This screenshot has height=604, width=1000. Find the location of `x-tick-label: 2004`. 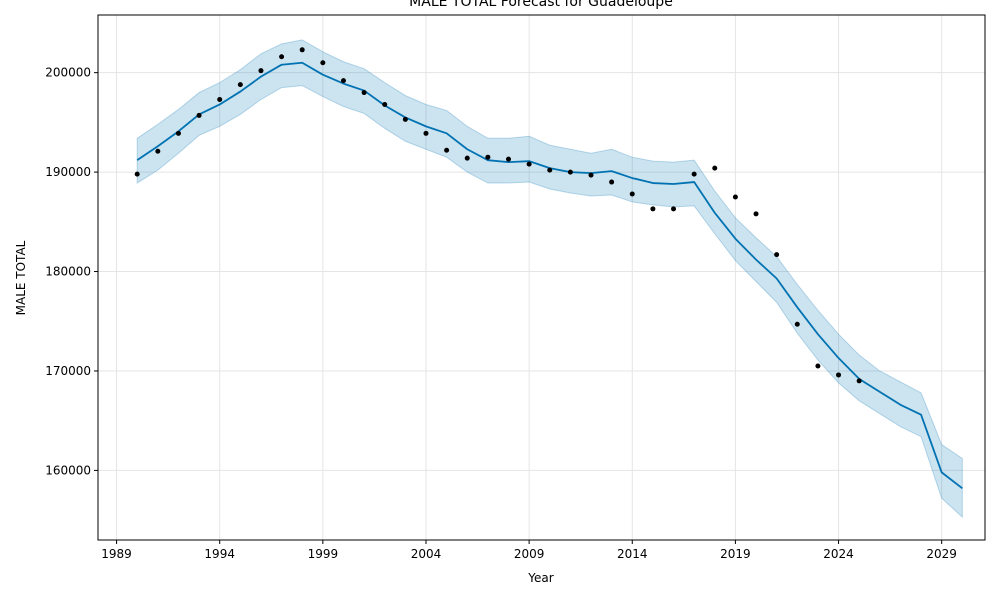

x-tick-label: 2004 is located at coordinates (426, 554).